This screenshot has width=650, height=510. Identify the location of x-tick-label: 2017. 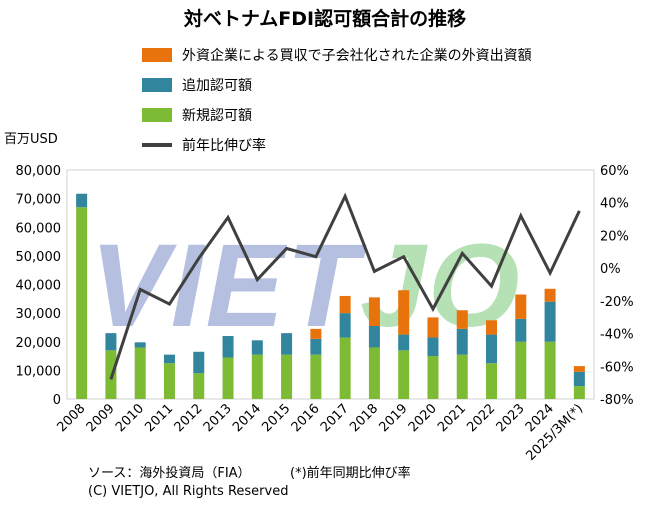
(335, 418).